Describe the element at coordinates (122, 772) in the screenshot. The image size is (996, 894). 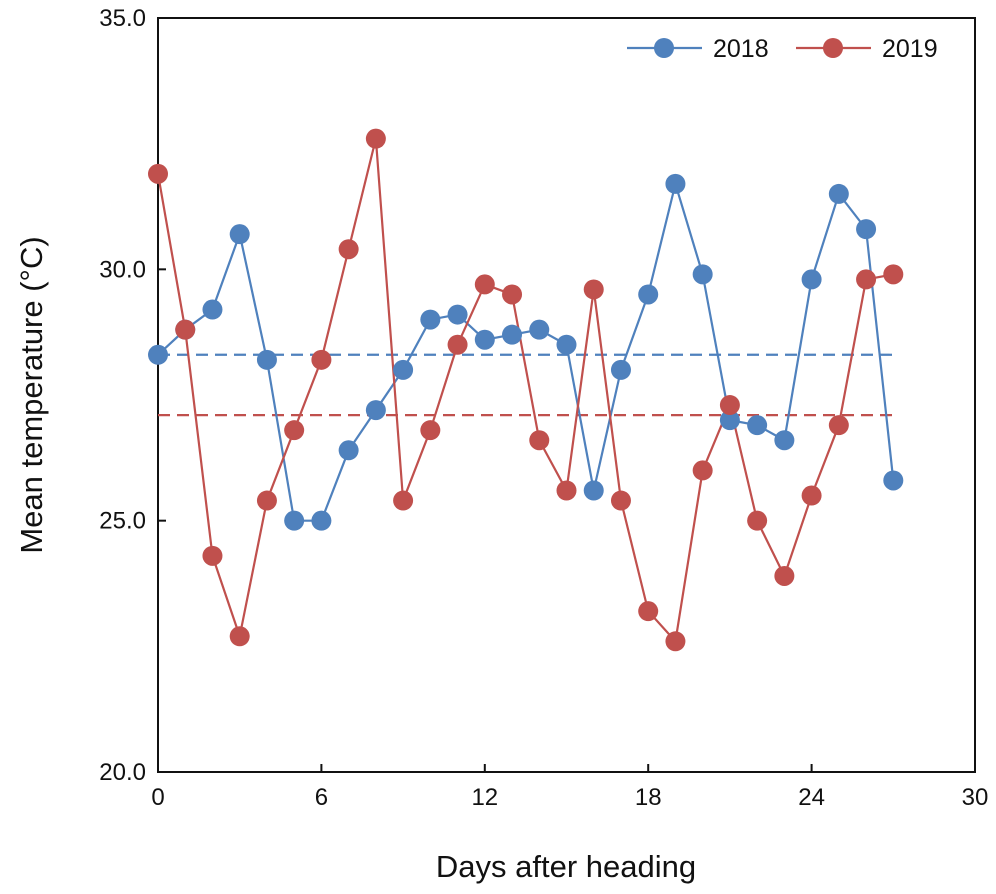
I see `y-tick-label: 20.0` at that location.